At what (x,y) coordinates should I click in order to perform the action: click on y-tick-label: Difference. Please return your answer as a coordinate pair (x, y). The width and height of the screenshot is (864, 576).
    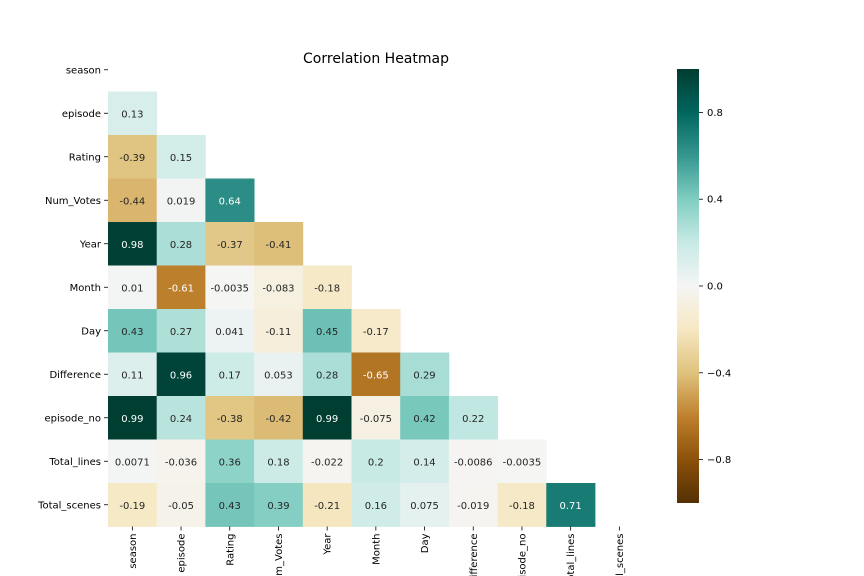
    Looking at the image, I should click on (75, 375).